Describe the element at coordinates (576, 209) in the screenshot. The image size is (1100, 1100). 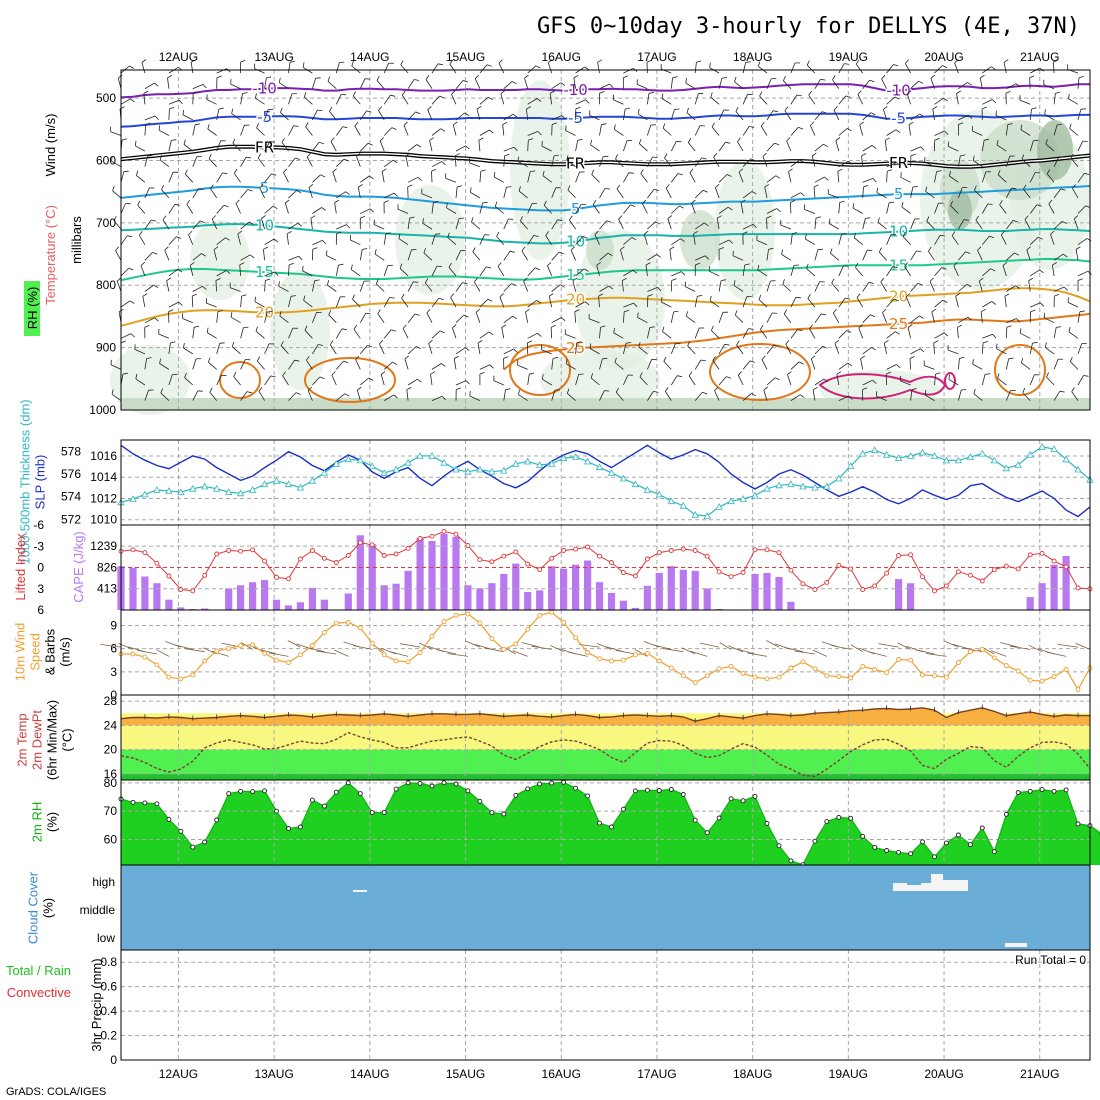
I see `contour-label: 5` at that location.